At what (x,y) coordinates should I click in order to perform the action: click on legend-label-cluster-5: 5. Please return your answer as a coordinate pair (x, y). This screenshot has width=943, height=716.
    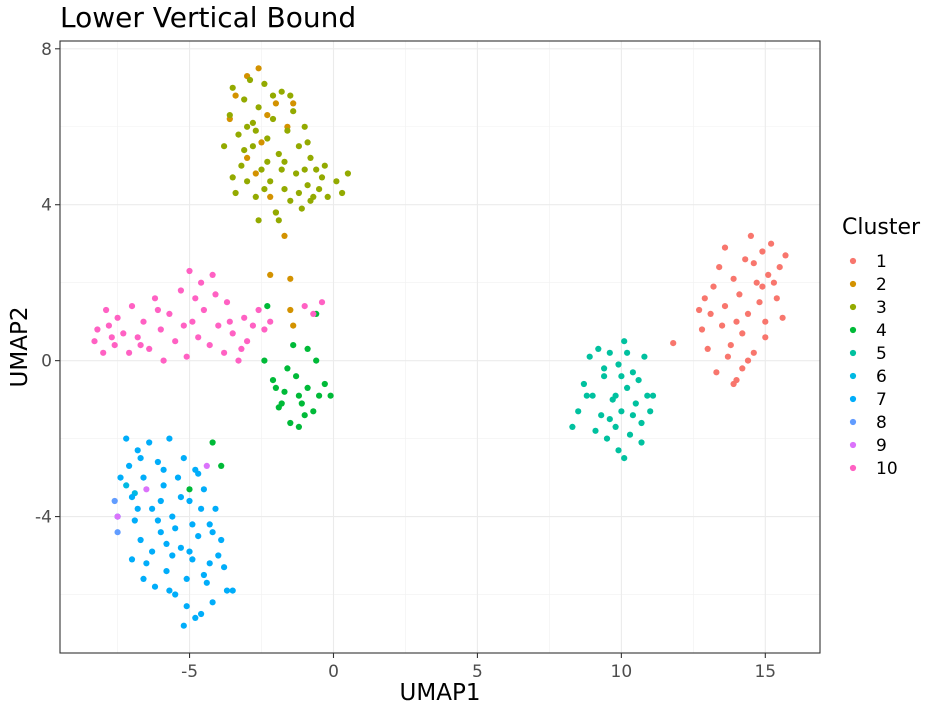
    Looking at the image, I should click on (881, 354).